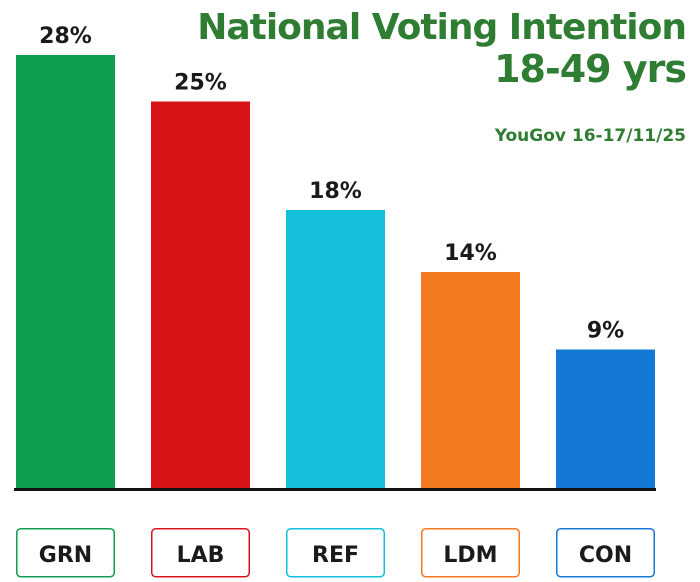  Describe the element at coordinates (335, 191) in the screenshot. I see `value-label-ref: 18%` at that location.